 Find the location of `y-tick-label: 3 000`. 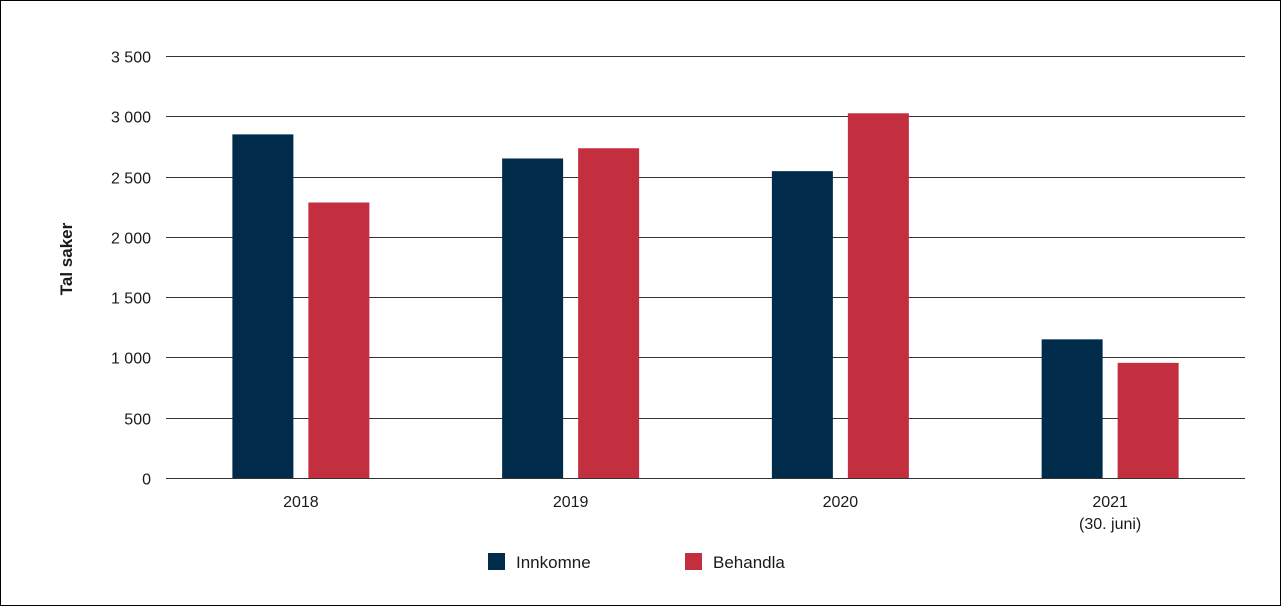

y-tick-label: 3 000 is located at coordinates (131, 118).